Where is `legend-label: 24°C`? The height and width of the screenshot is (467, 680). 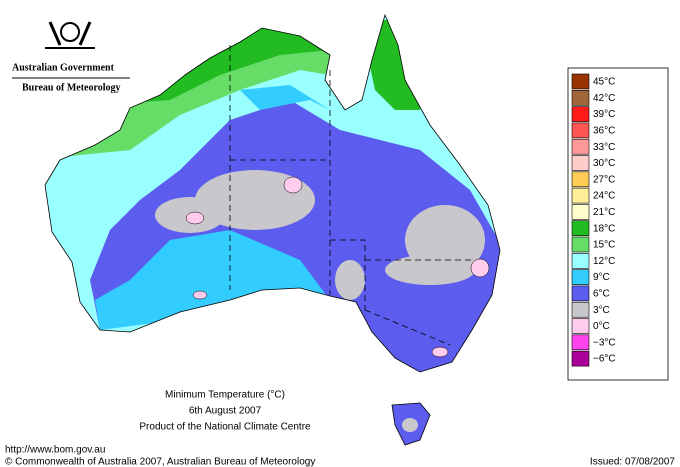 legend-label: 24°C is located at coordinates (604, 196).